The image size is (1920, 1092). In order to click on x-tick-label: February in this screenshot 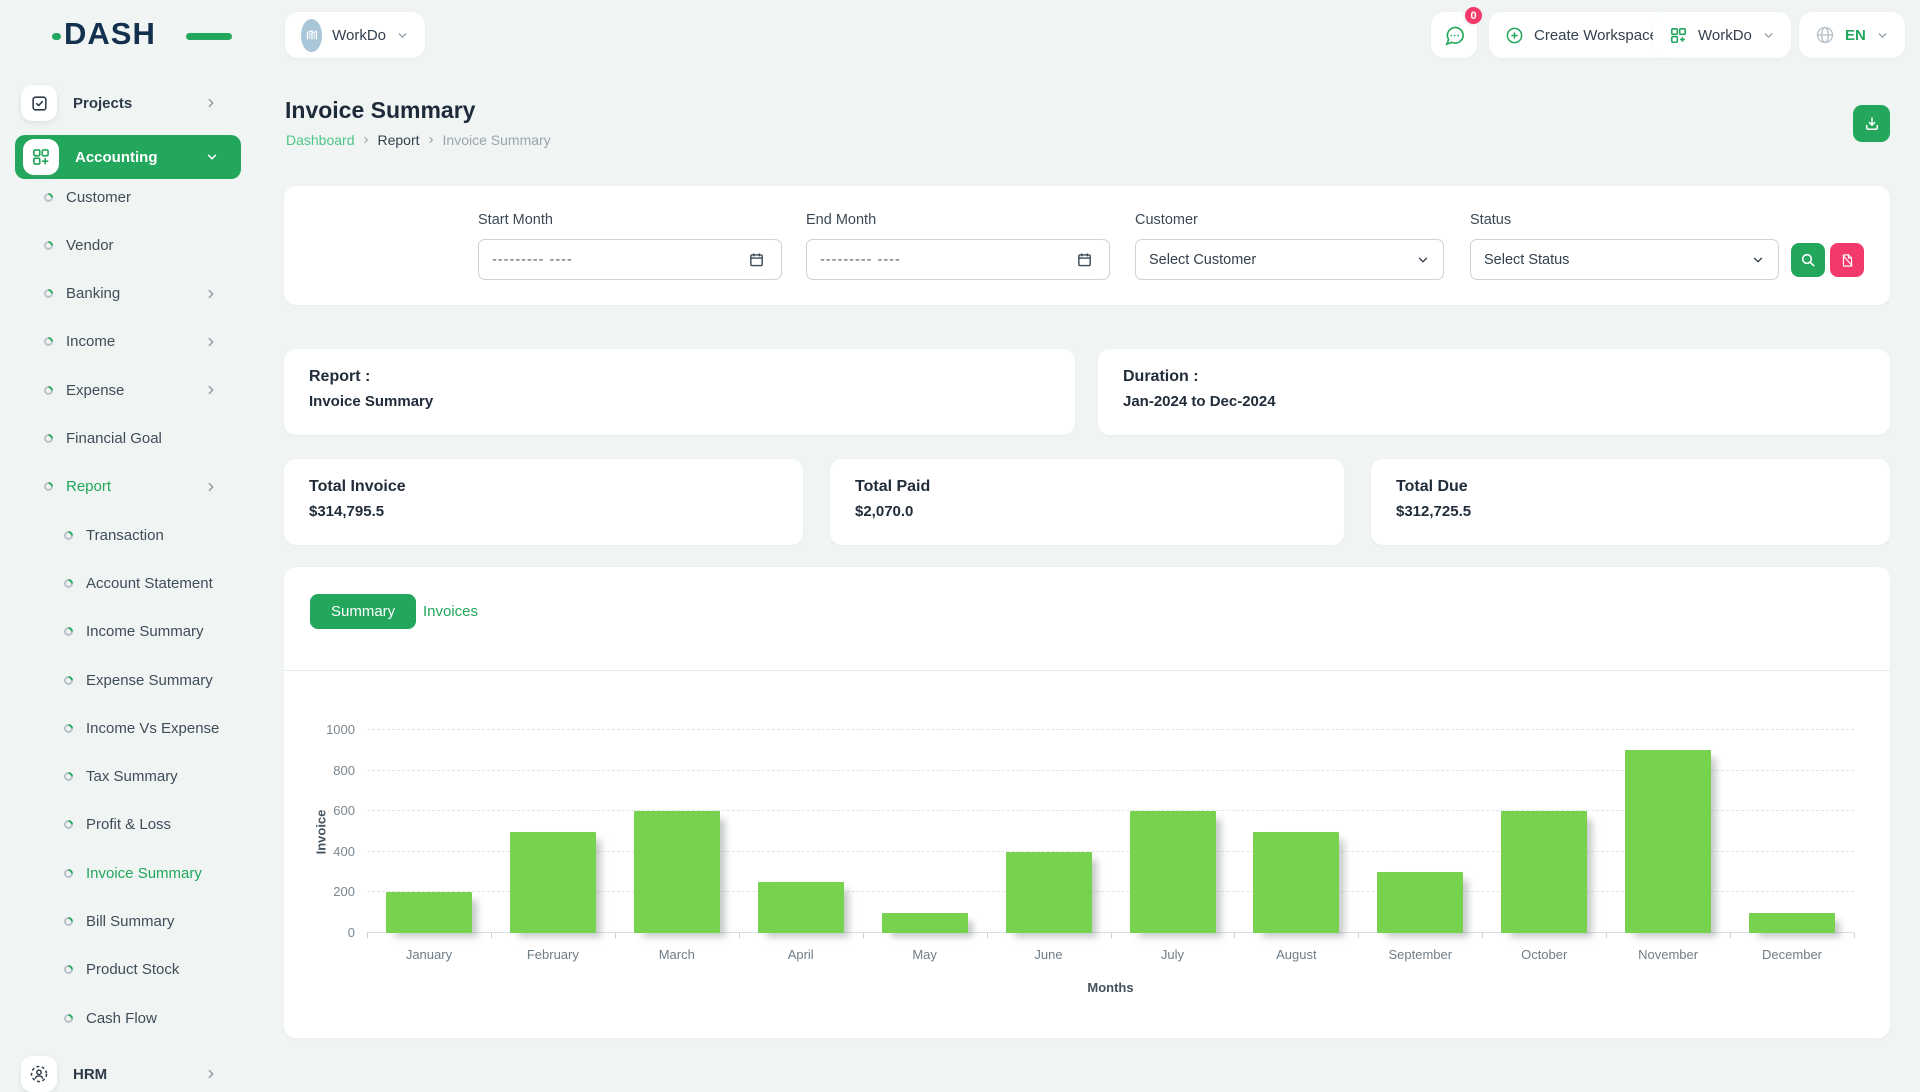, I will do `click(552, 954)`.